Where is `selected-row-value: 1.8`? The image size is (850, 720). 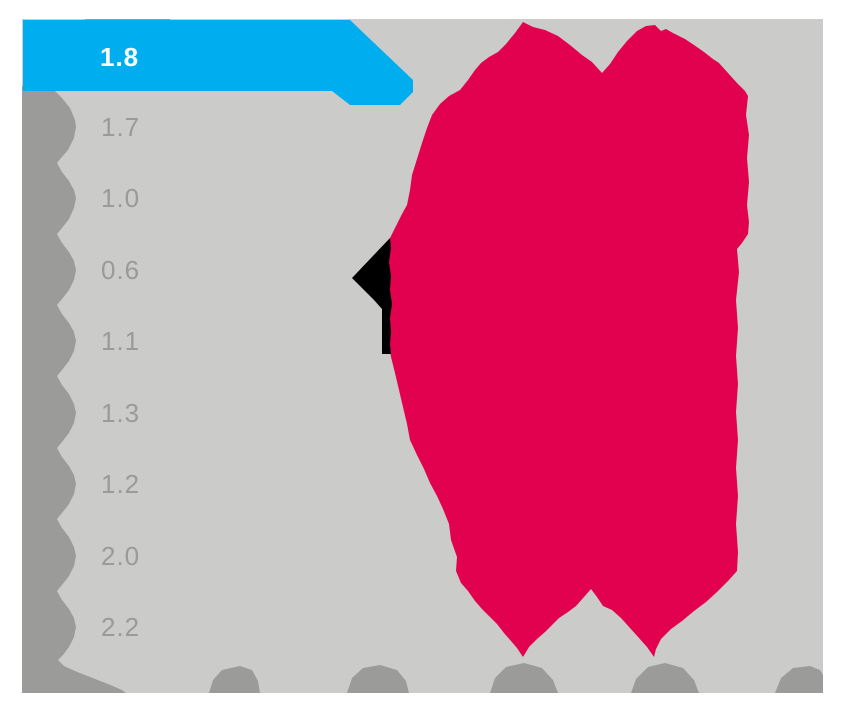 selected-row-value: 1.8 is located at coordinates (120, 57).